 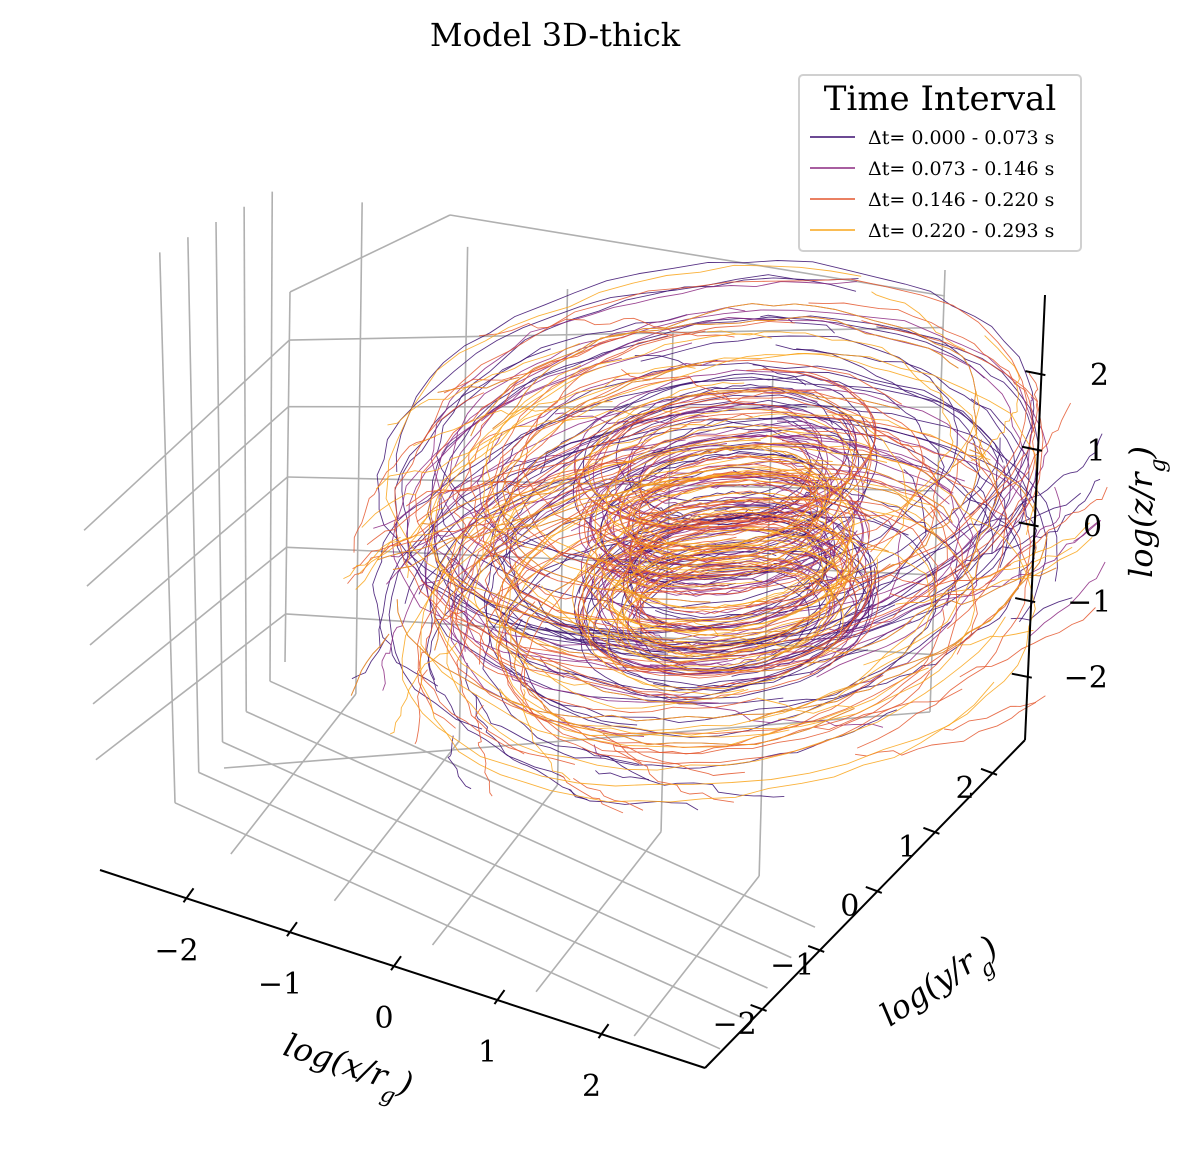 I want to click on x-tick-label-4: 2, so click(x=591, y=1086).